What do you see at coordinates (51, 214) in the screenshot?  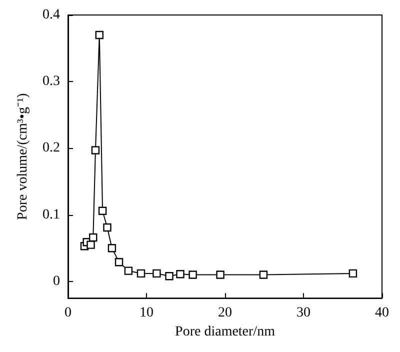 I see `y-tick-label: 0.1` at bounding box center [51, 214].